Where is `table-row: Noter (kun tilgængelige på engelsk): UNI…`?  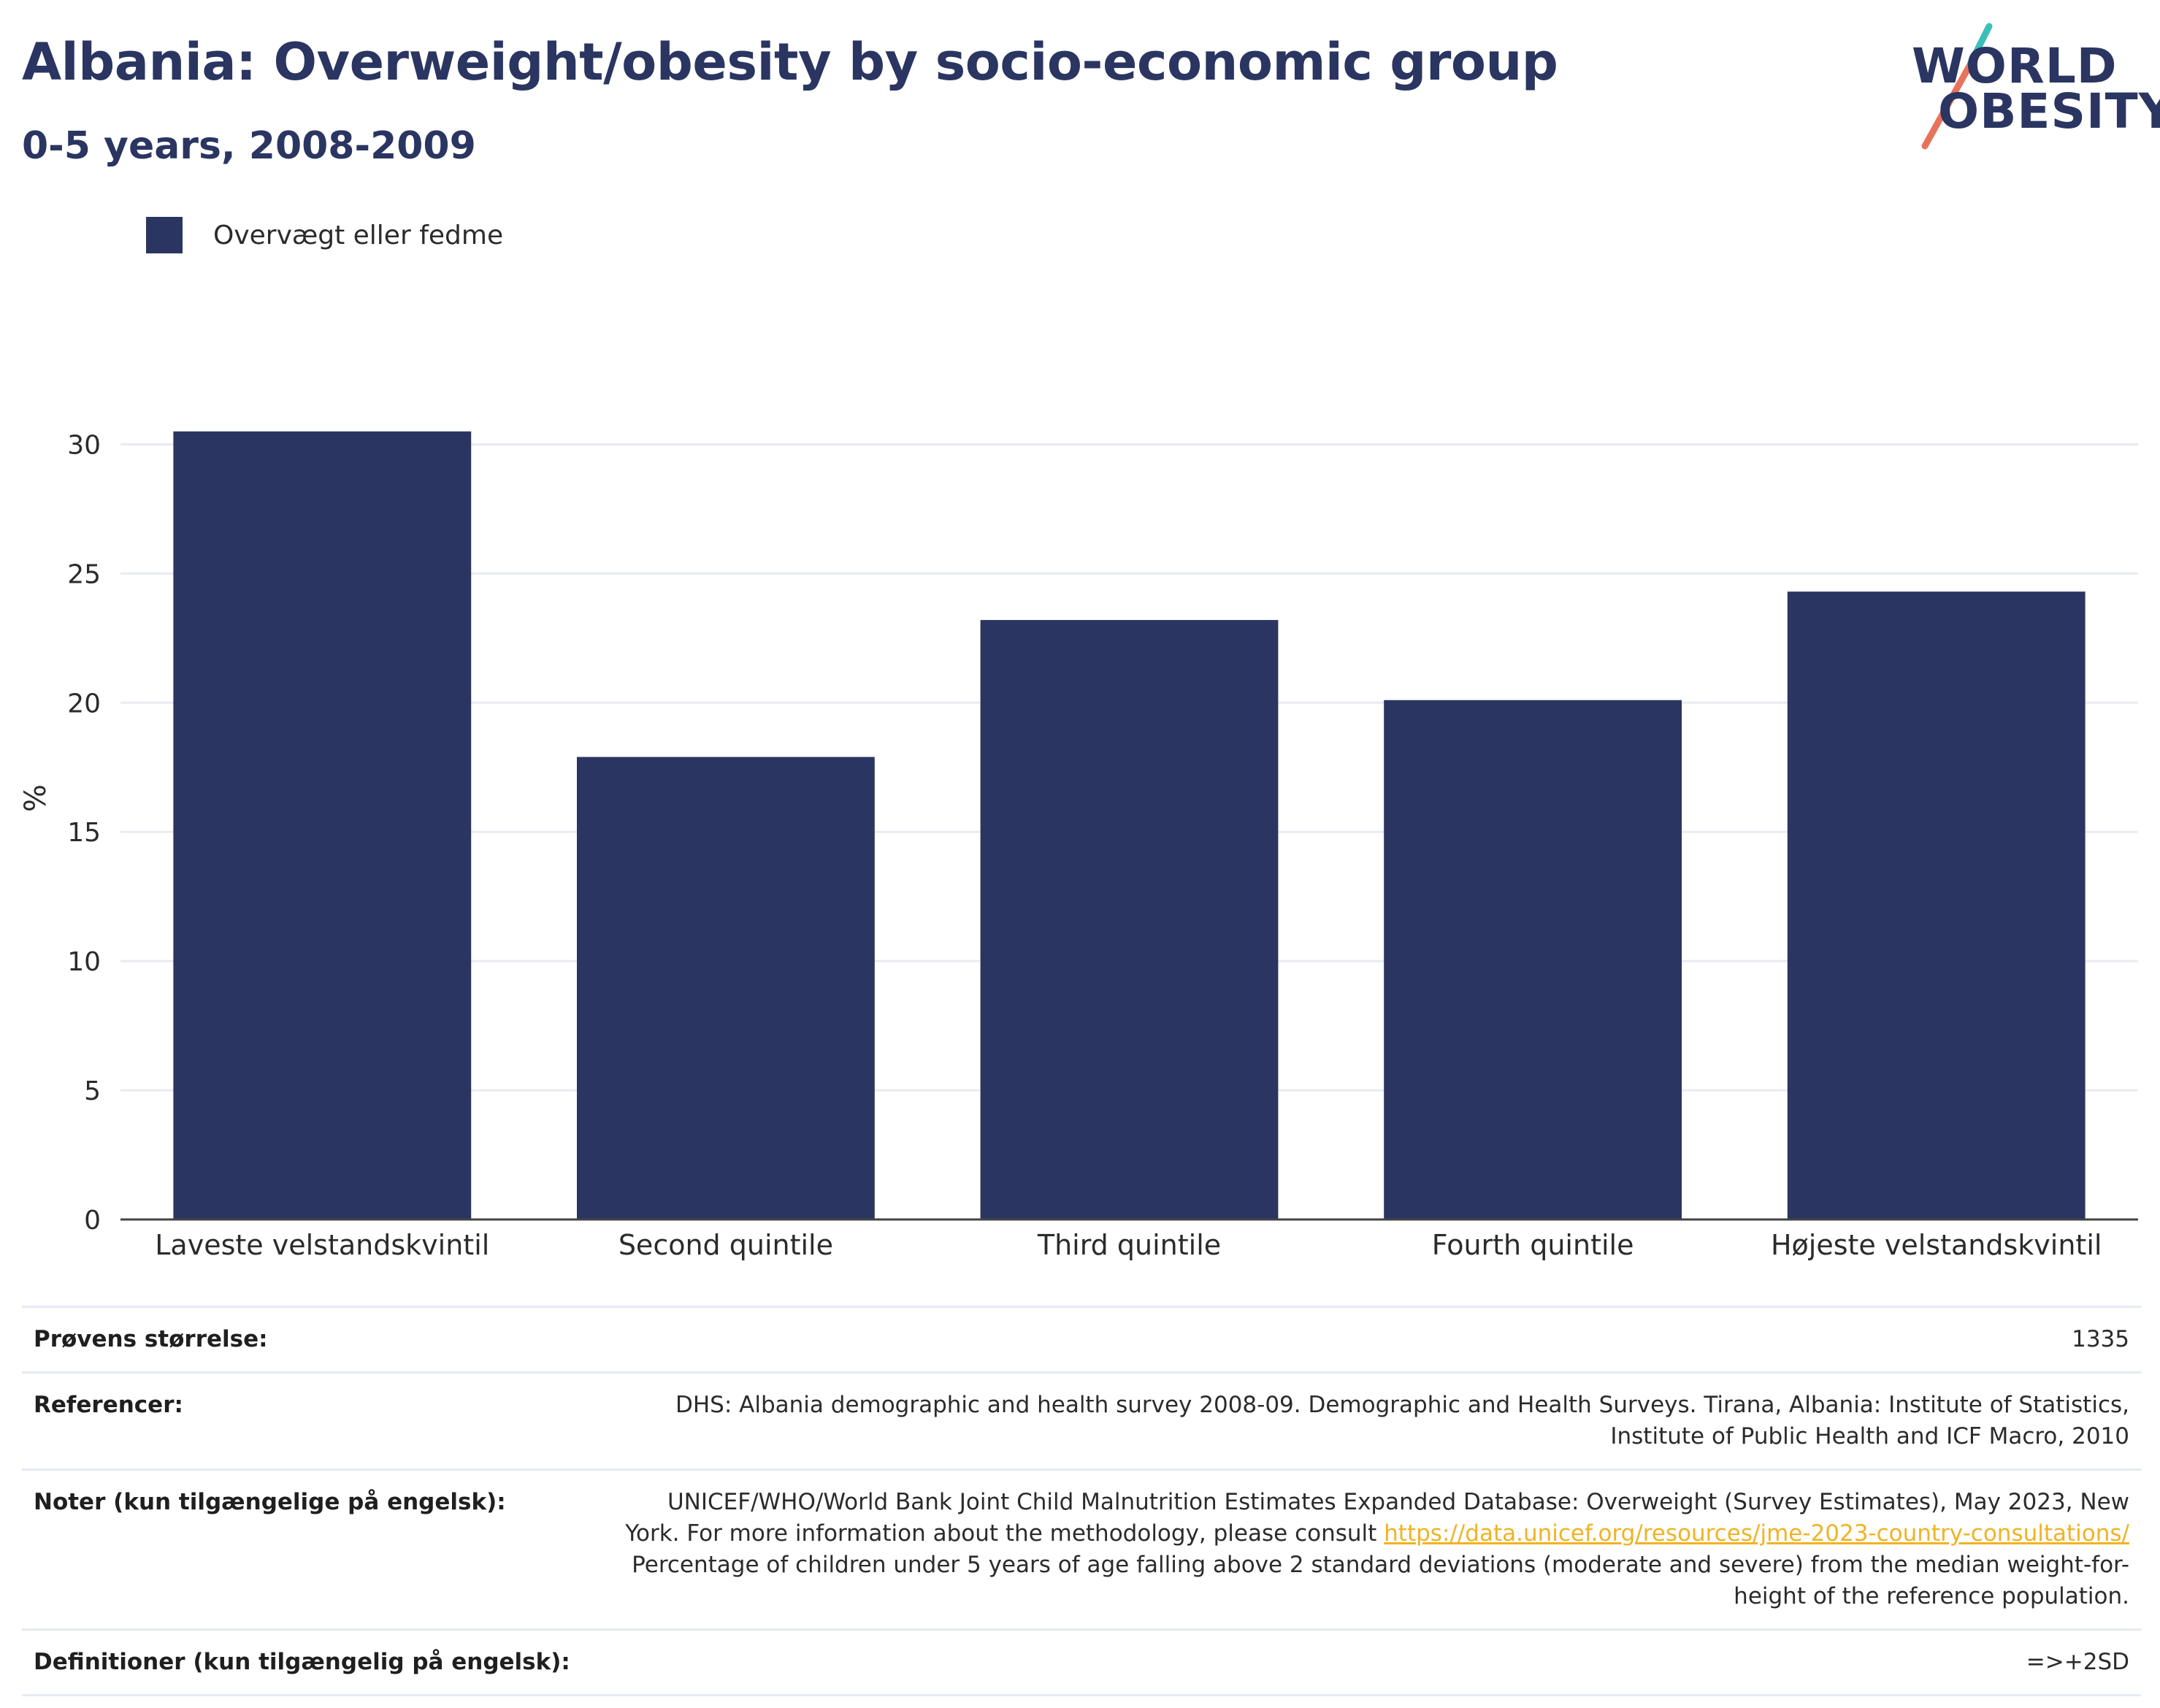 table-row: Noter (kun tilgængelige på engelsk): UNI… is located at coordinates (1081, 1549).